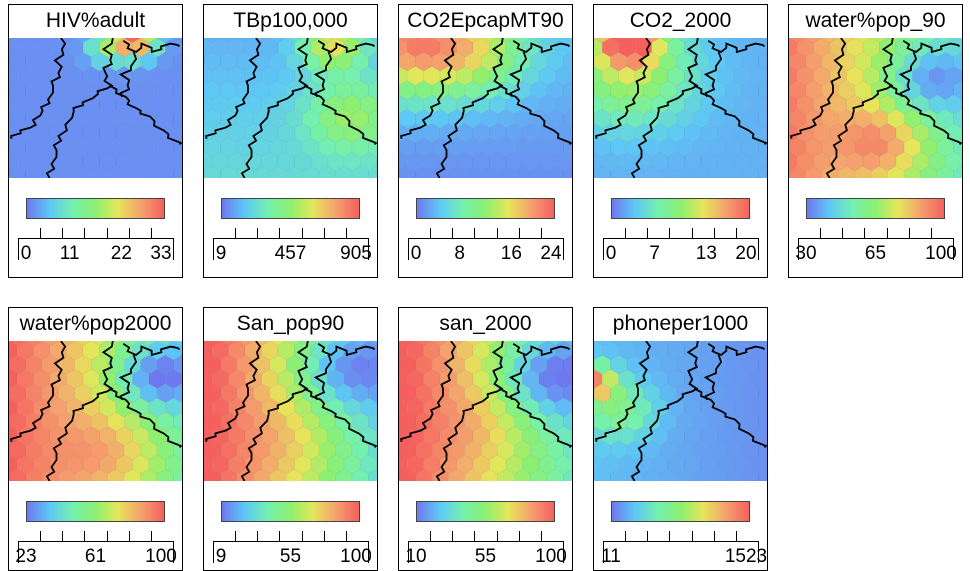 The image size is (970, 571). What do you see at coordinates (611, 556) in the screenshot?
I see `tick-label: 11` at bounding box center [611, 556].